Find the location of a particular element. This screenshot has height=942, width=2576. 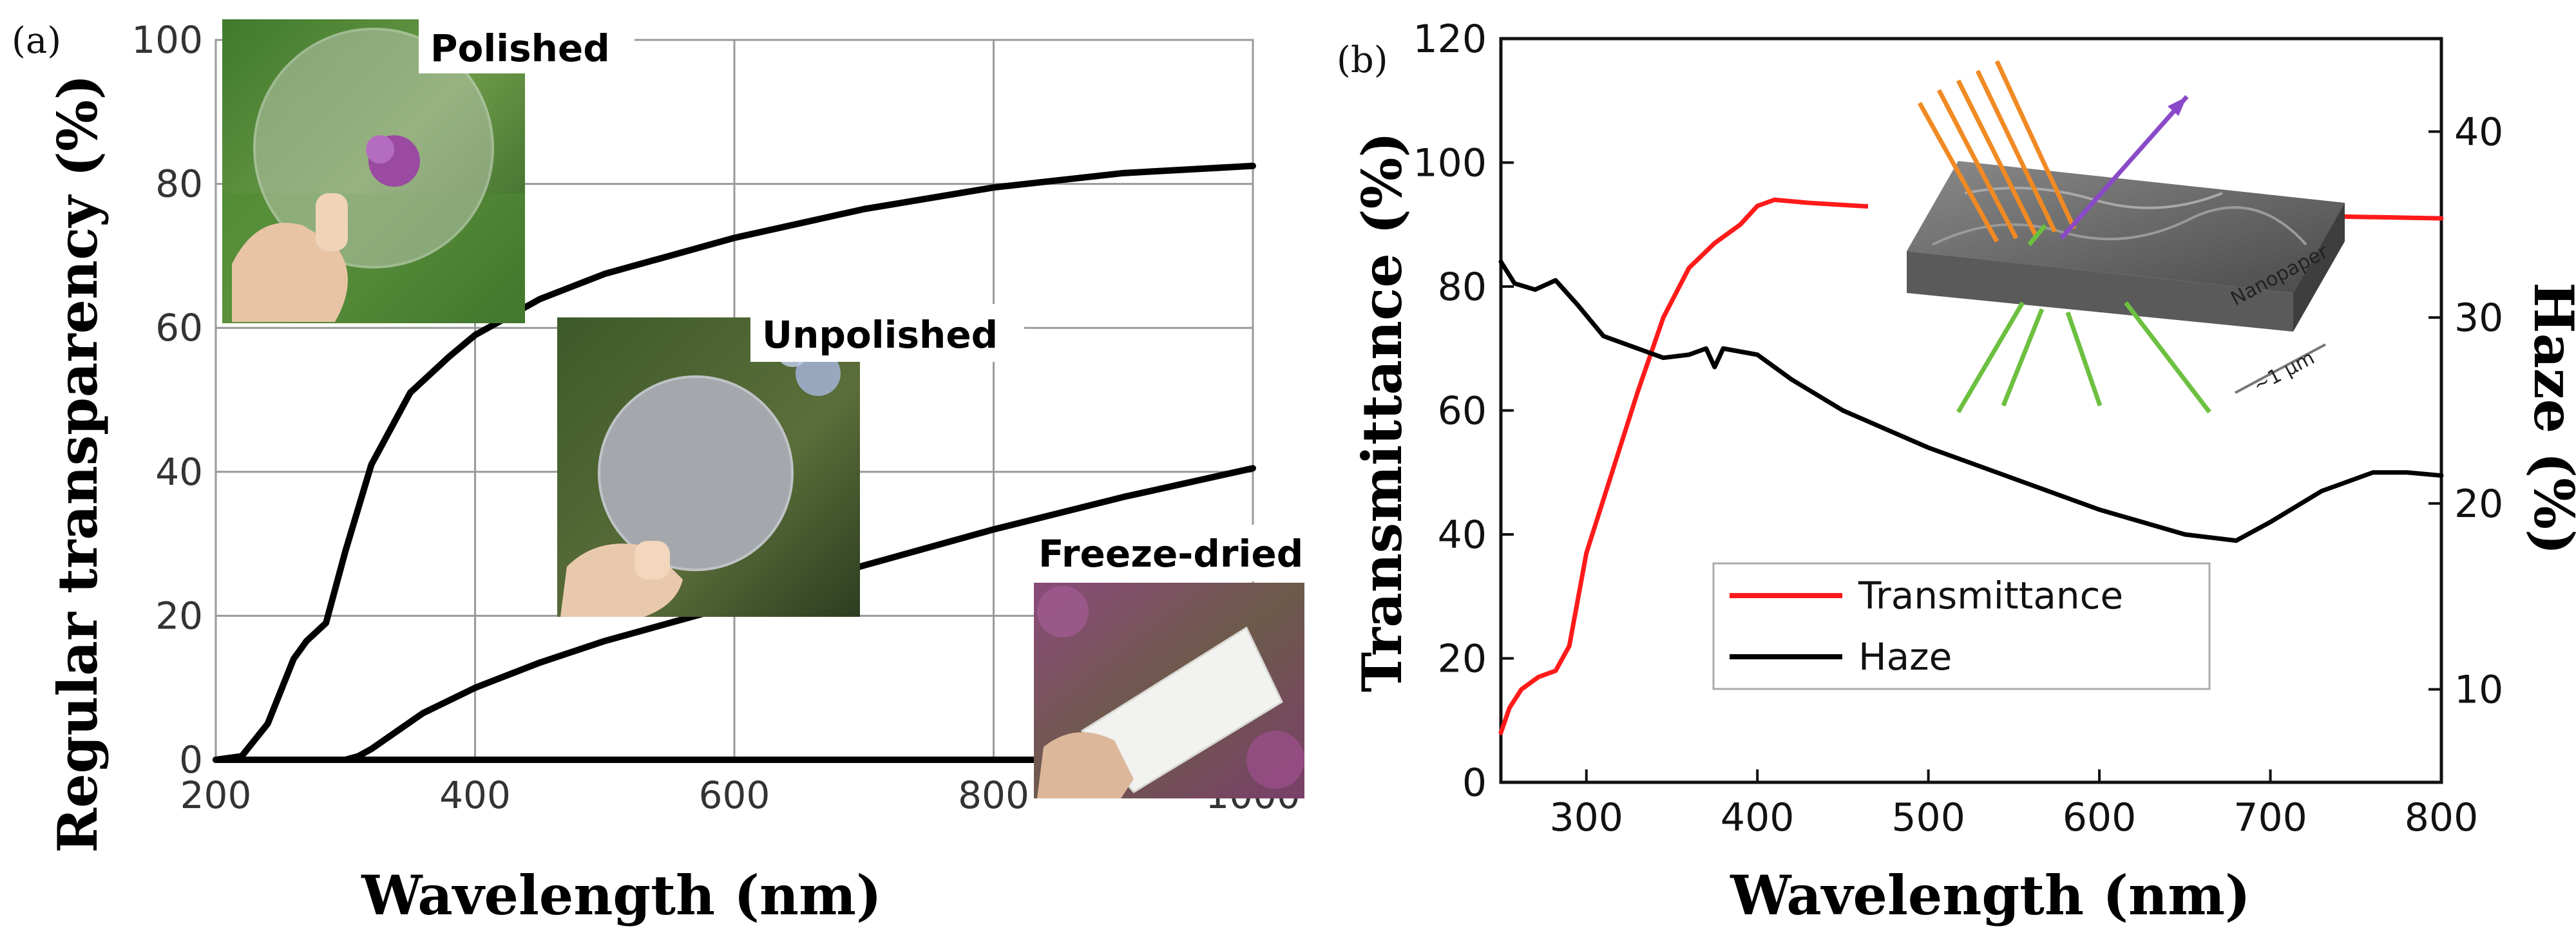

a-x-tick-400: 400 is located at coordinates (475, 795).